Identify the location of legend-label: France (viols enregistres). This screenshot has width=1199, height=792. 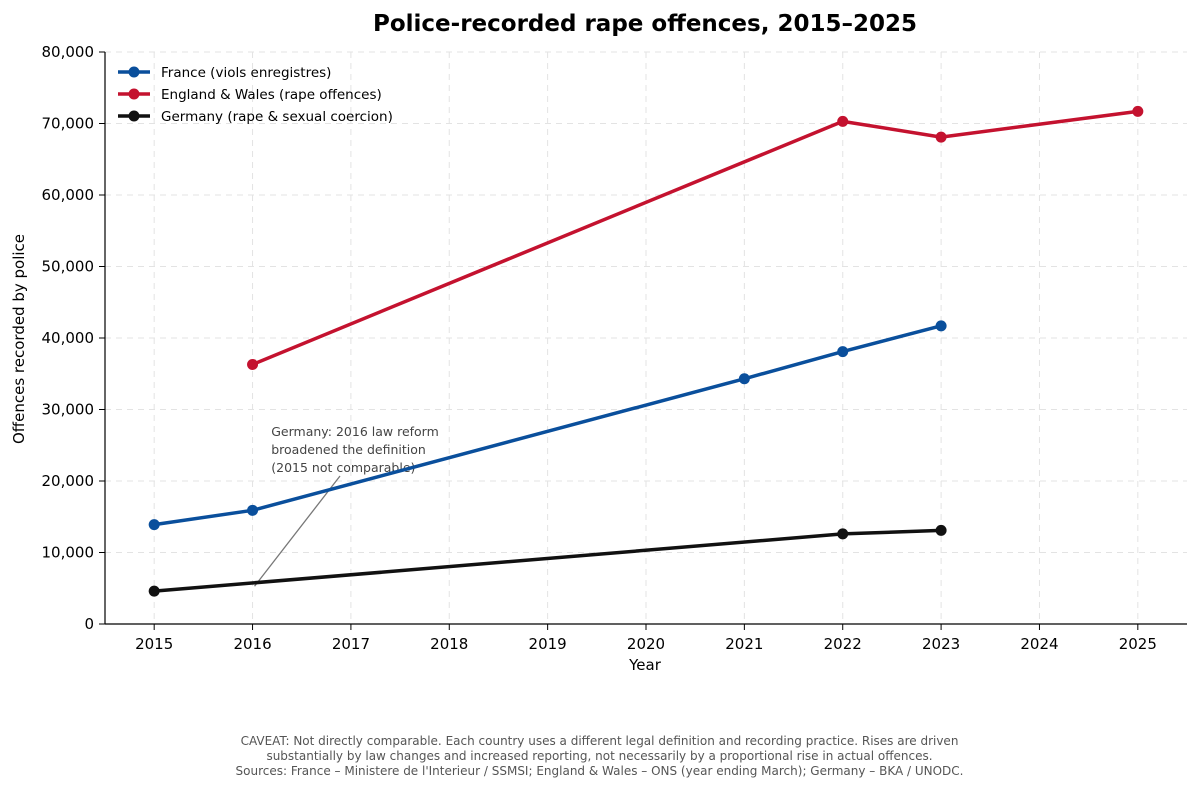
(246, 73).